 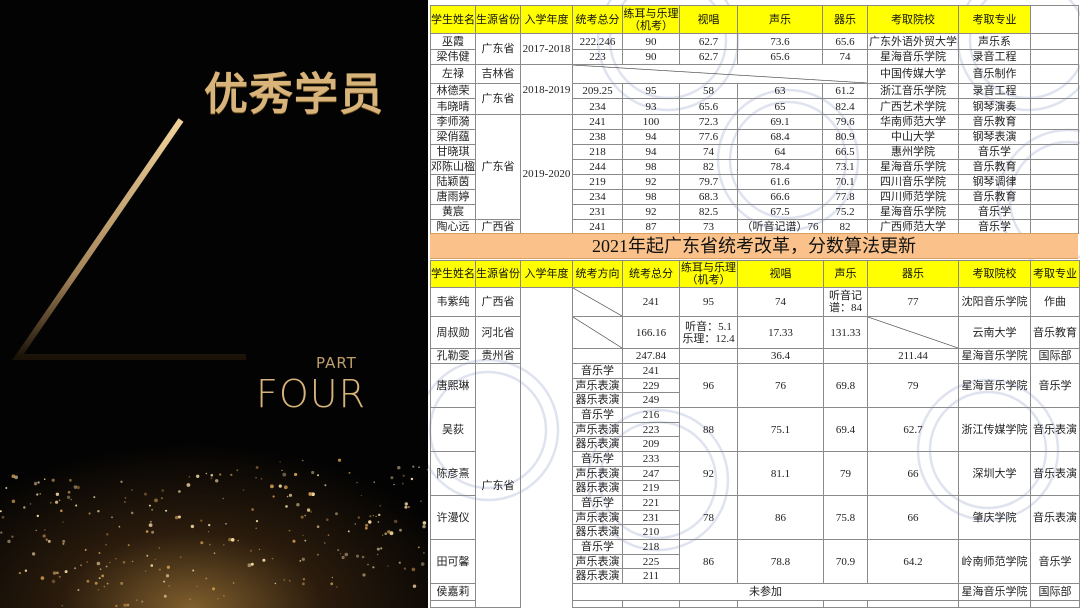 I want to click on exam-direction: 音乐学, so click(x=597, y=459).